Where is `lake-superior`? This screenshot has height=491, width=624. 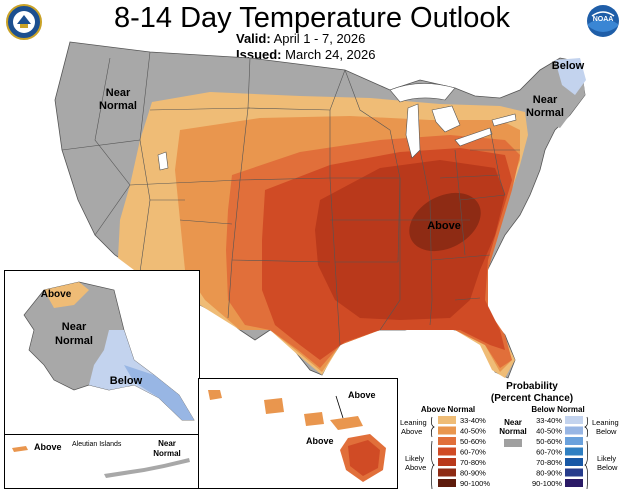 lake-superior is located at coordinates (422, 93).